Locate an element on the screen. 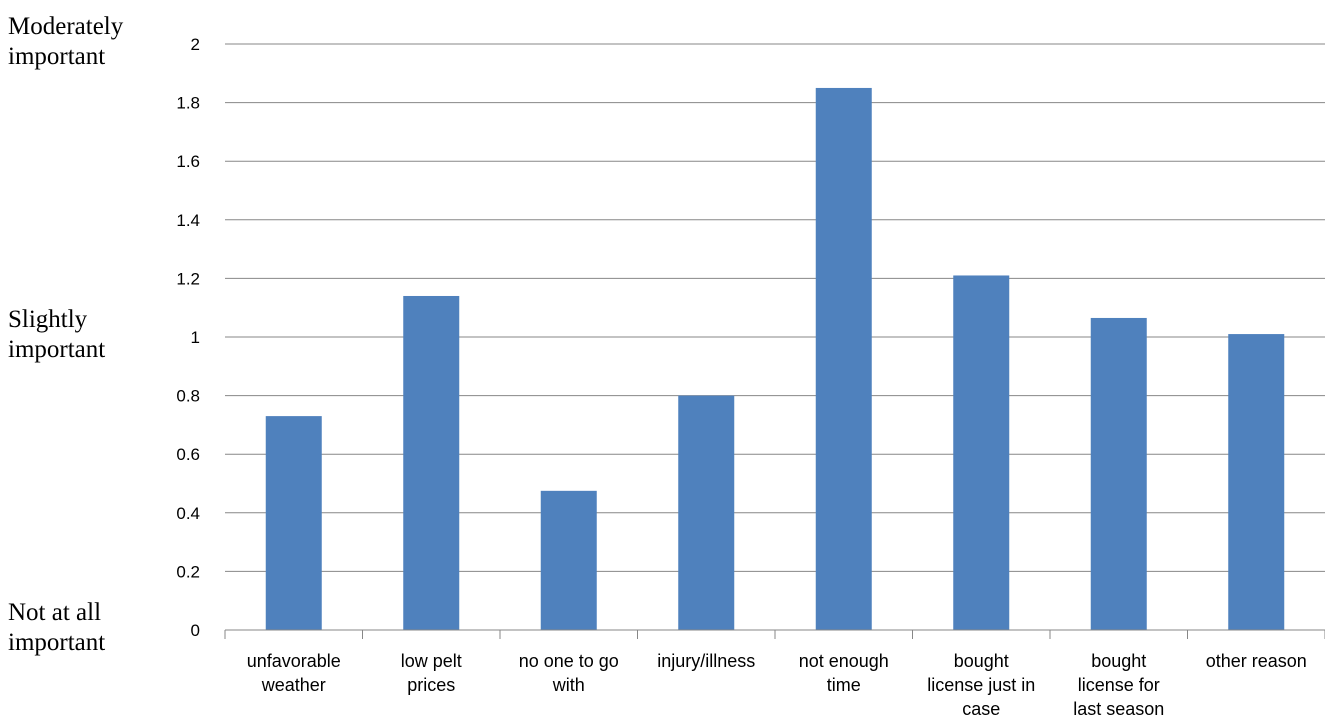  y-tick-label: 1.4 is located at coordinates (188, 220).